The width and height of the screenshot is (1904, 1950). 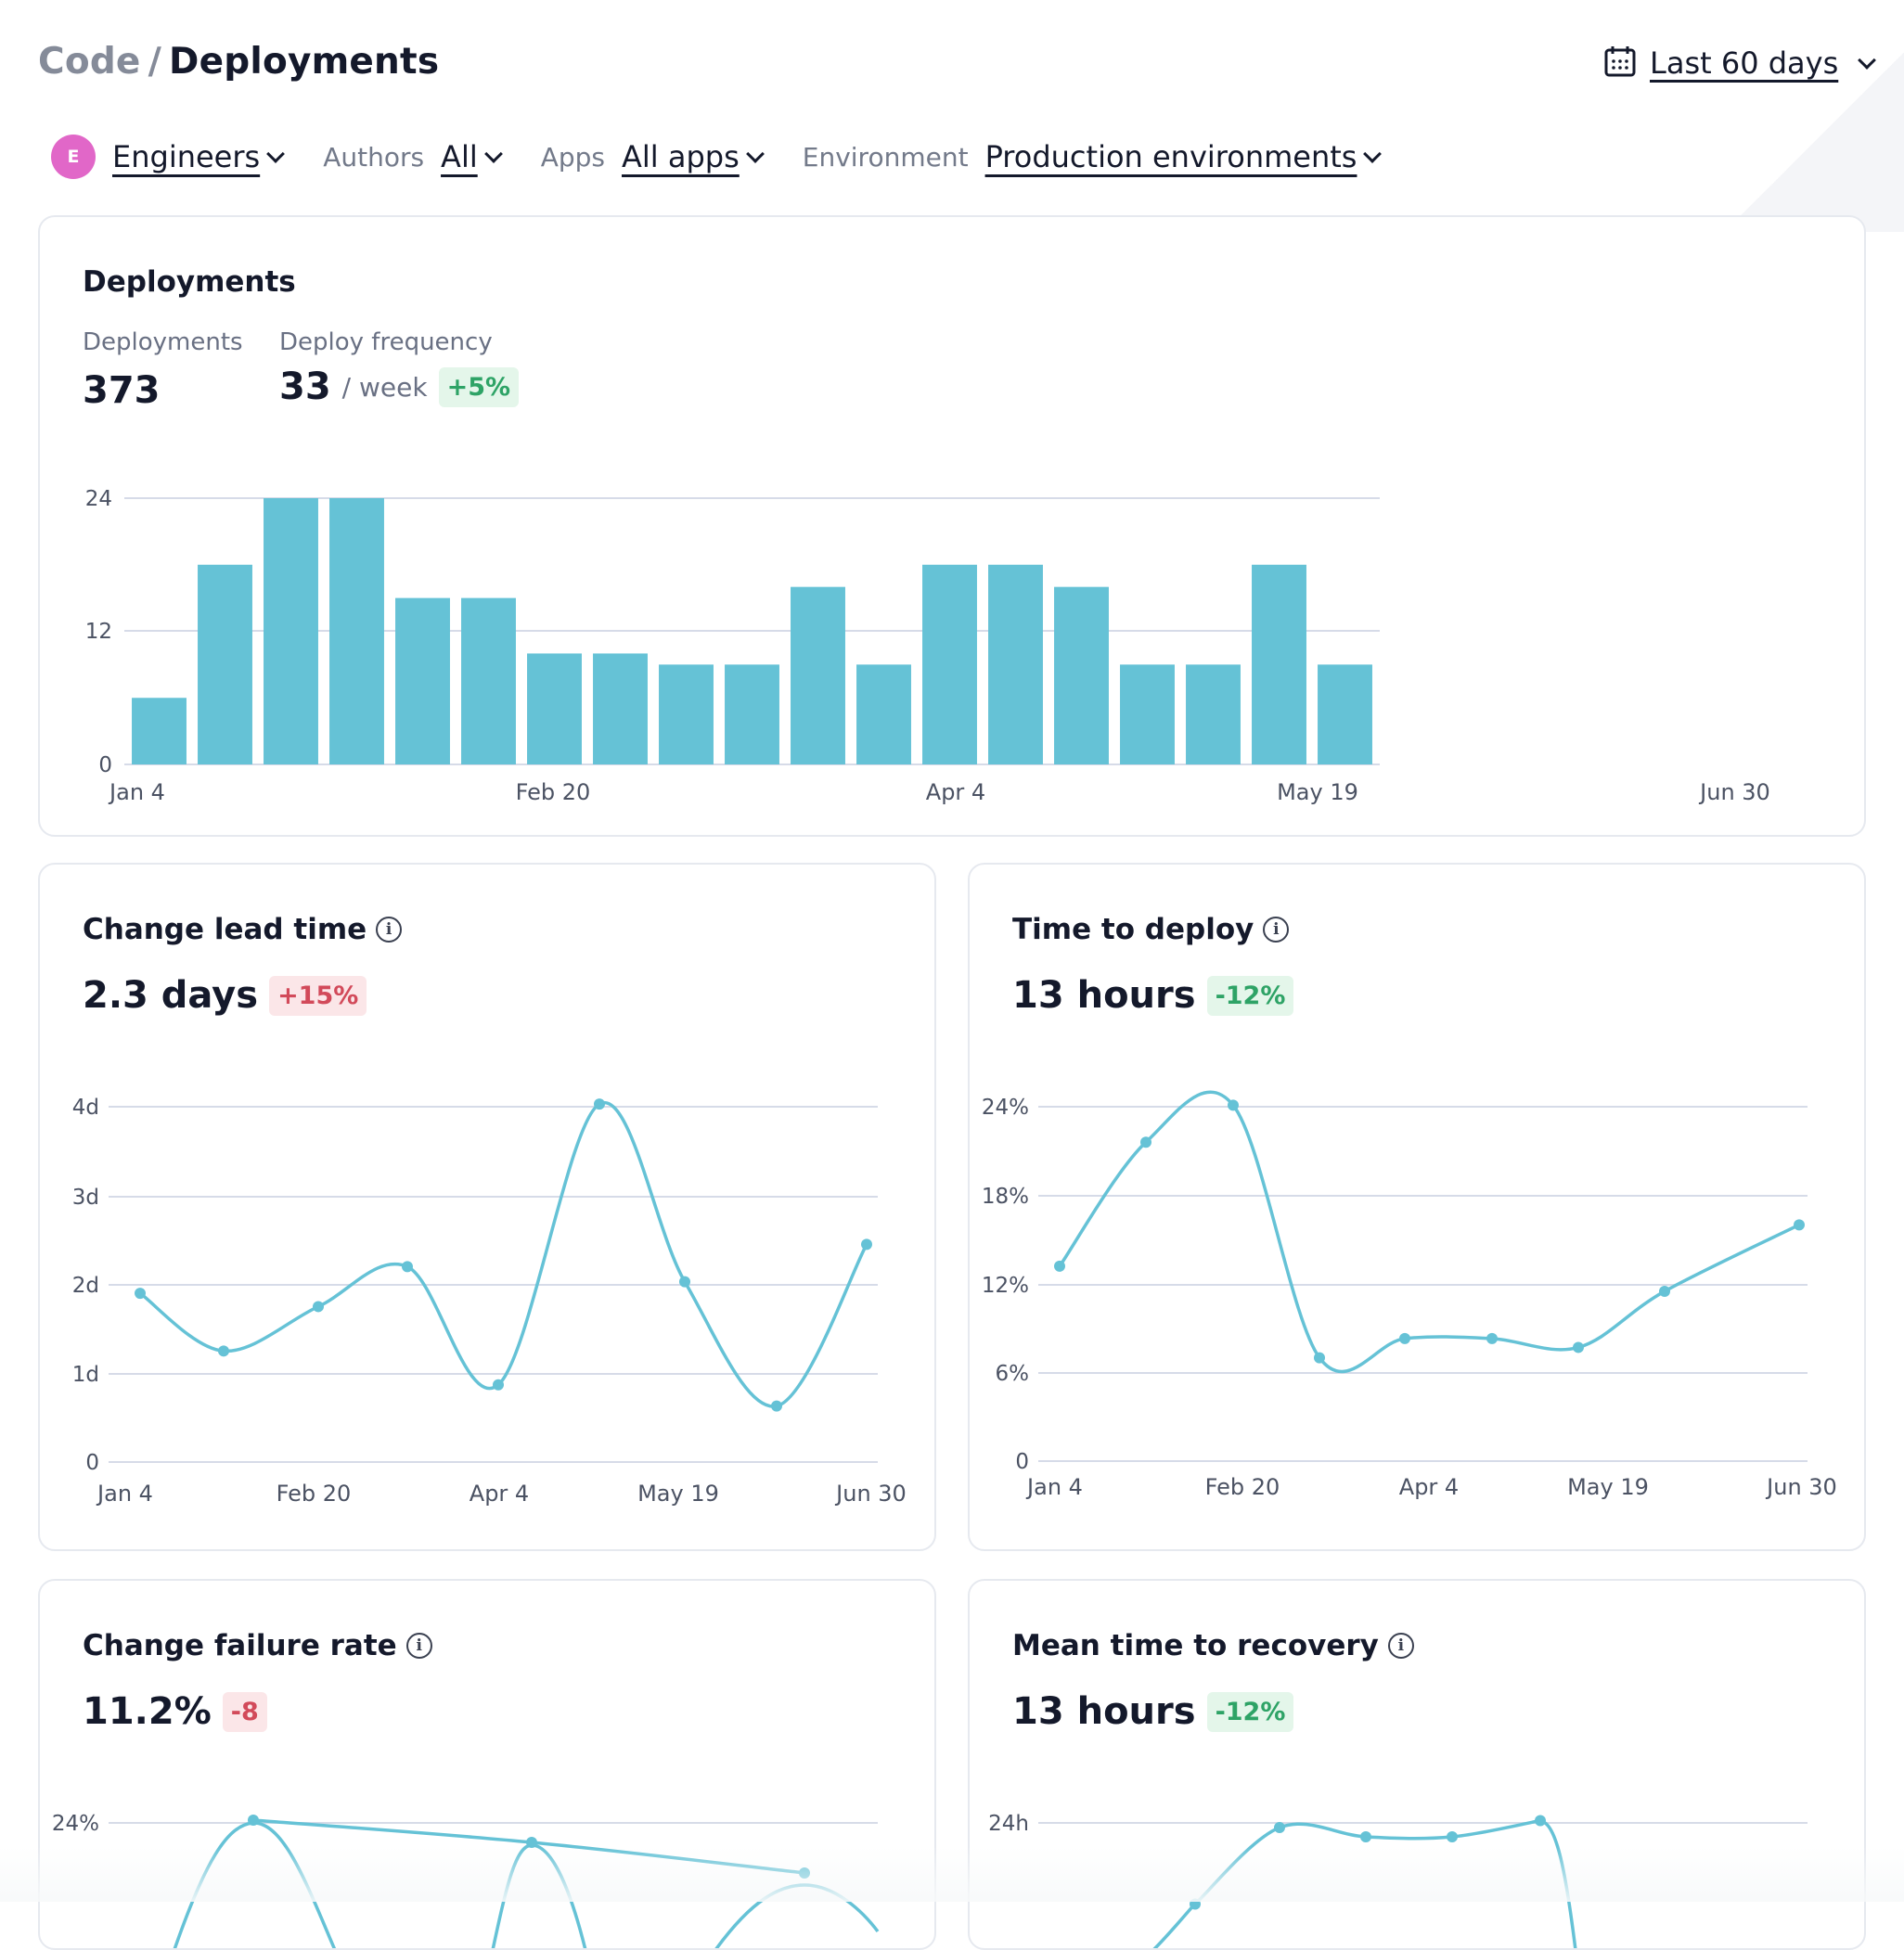 I want to click on authors-filter: Authors All, so click(x=413, y=156).